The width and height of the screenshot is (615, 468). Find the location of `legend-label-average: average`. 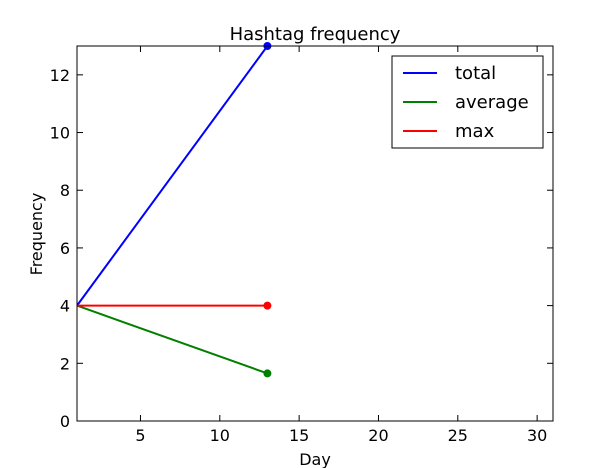

legend-label-average: average is located at coordinates (492, 102).